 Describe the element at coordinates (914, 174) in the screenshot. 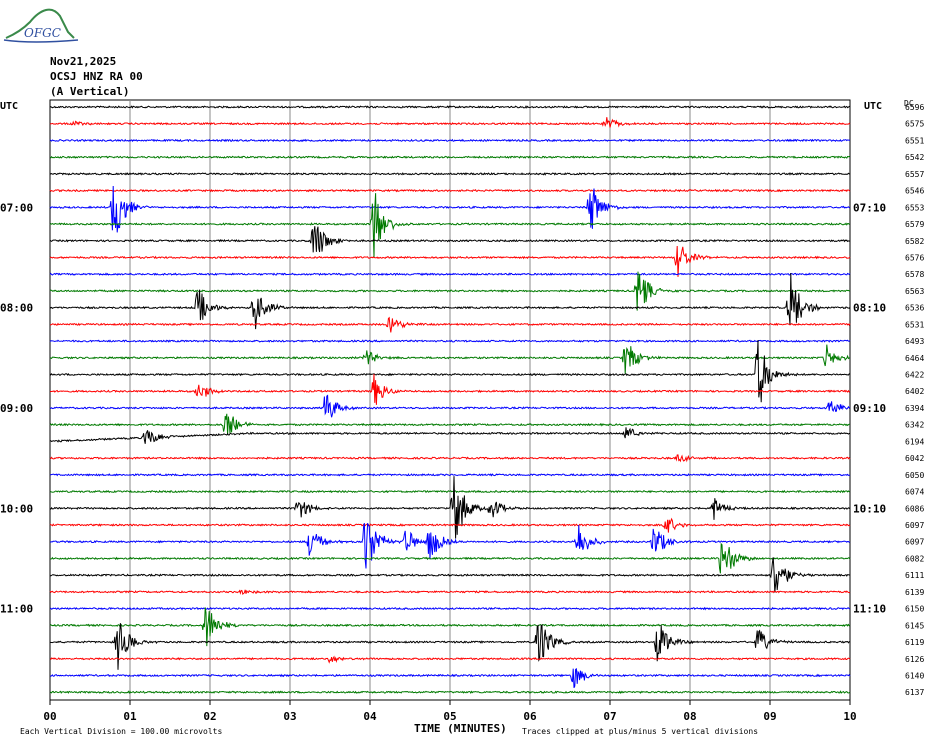

I see `dc-offset-label: 6557` at that location.